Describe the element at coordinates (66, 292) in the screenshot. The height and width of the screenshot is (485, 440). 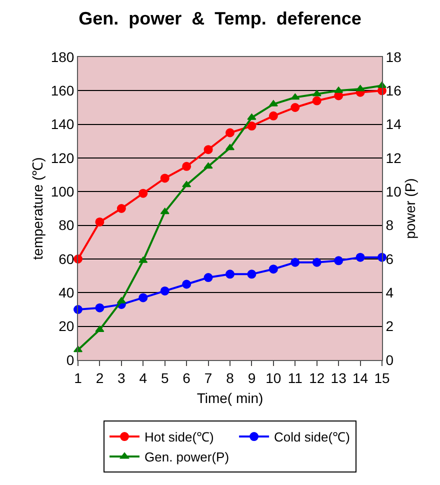
I see `y-tick-label: 40` at that location.